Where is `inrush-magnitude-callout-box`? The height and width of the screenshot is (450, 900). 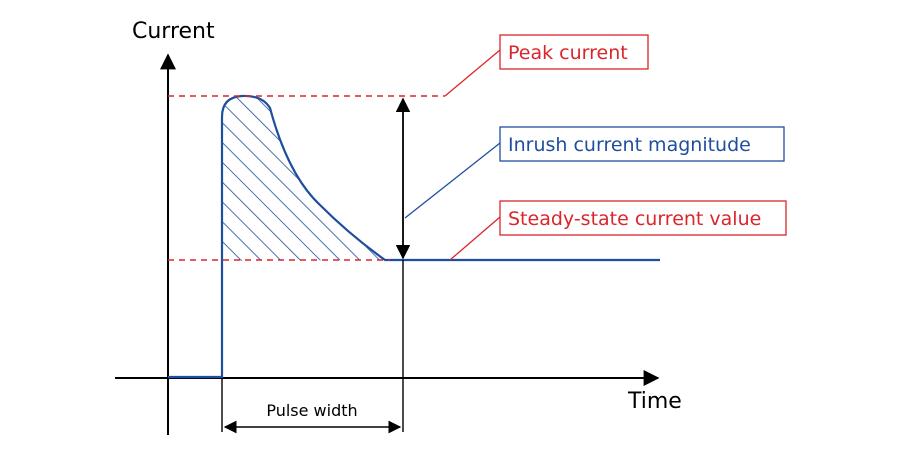 inrush-magnitude-callout-box is located at coordinates (642, 144).